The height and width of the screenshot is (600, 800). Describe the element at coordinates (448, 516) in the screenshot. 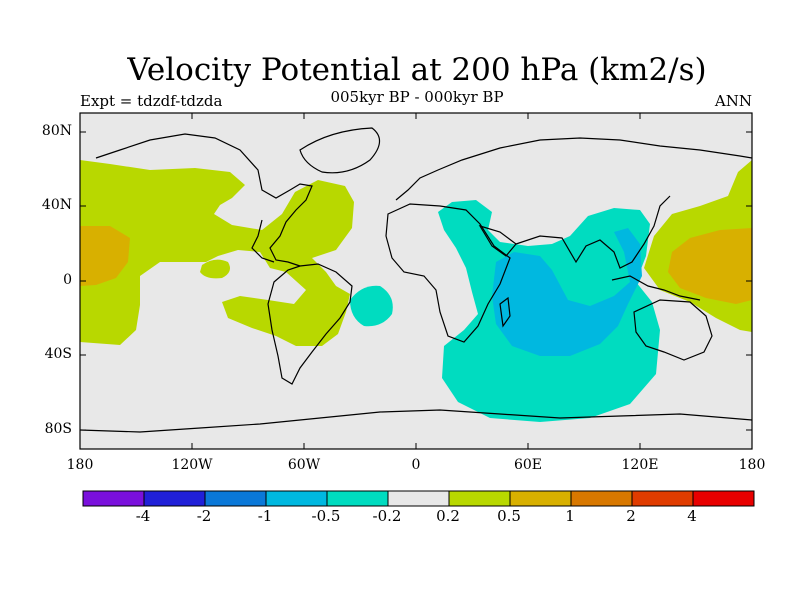

I see `colorbar-label: 0.2` at that location.